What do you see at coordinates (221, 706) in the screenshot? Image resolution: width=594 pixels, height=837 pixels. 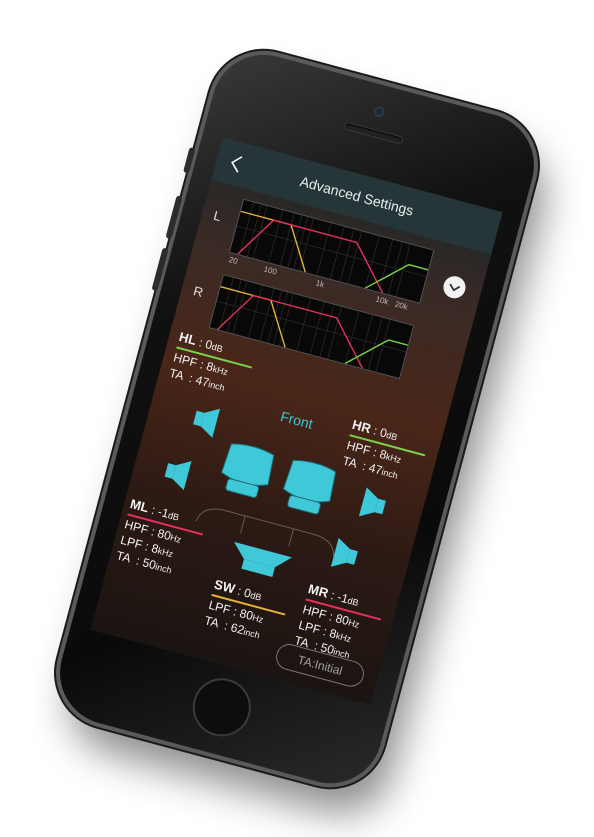 I see `home-button` at bounding box center [221, 706].